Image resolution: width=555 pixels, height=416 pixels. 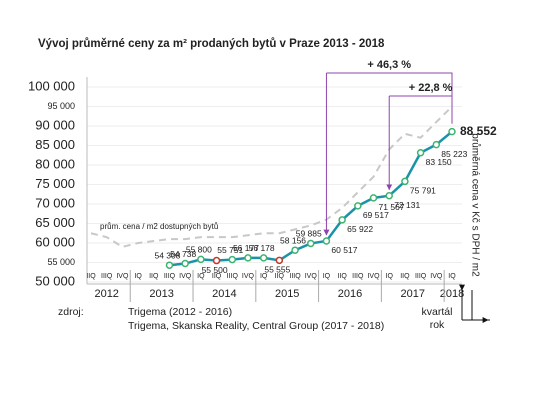 I want to click on value-label: 54 308, so click(x=167, y=255).